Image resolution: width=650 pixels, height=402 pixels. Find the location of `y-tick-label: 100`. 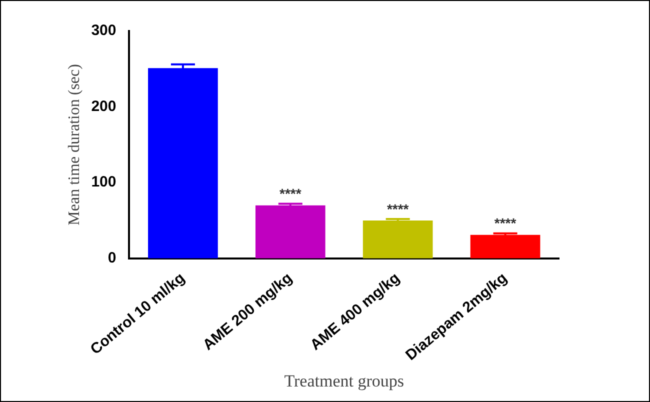

y-tick-label: 100 is located at coordinates (103, 182).